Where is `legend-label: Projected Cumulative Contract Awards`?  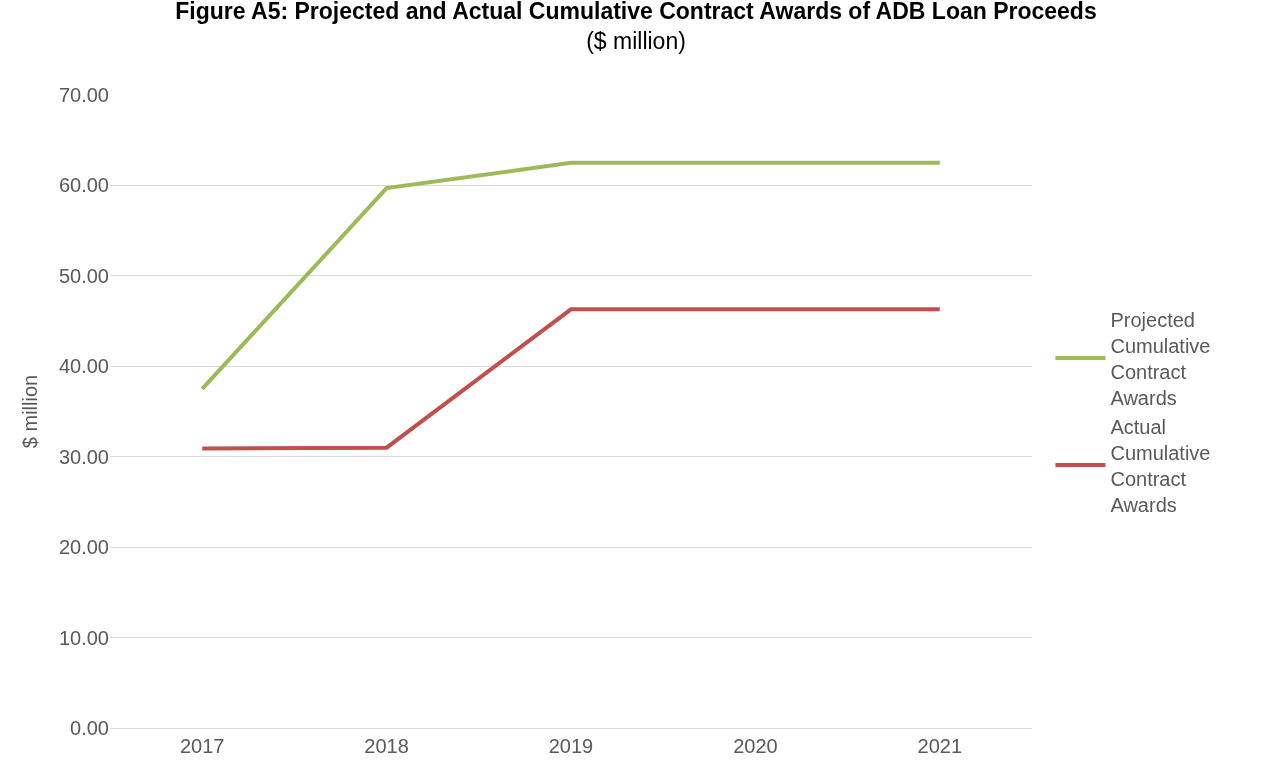 legend-label: Projected Cumulative Contract Awards is located at coordinates (1160, 358).